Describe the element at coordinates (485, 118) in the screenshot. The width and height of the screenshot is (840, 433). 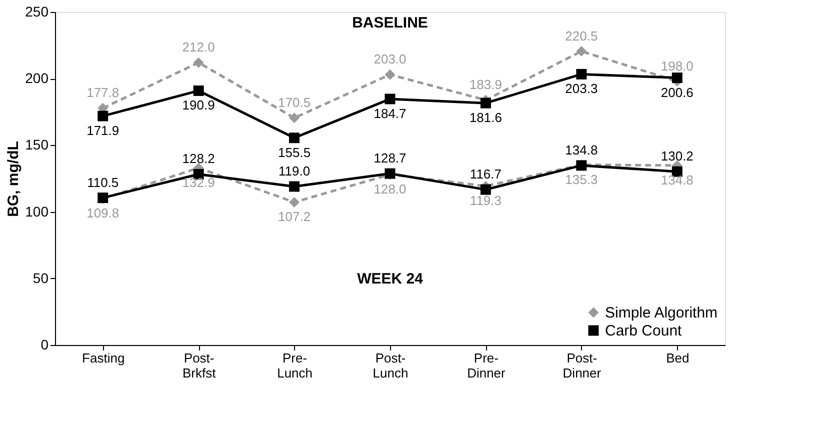
I see `data-label: 181.6` at that location.